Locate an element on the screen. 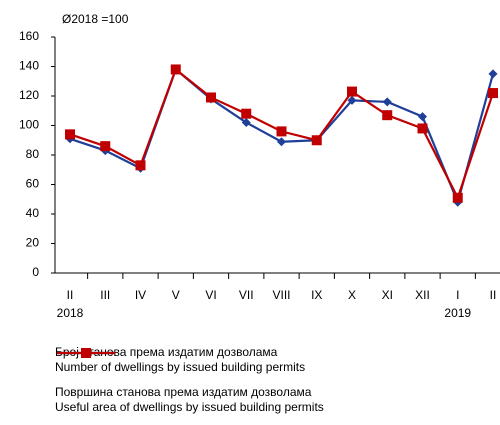  y-tick-label: 20 is located at coordinates (33, 243).